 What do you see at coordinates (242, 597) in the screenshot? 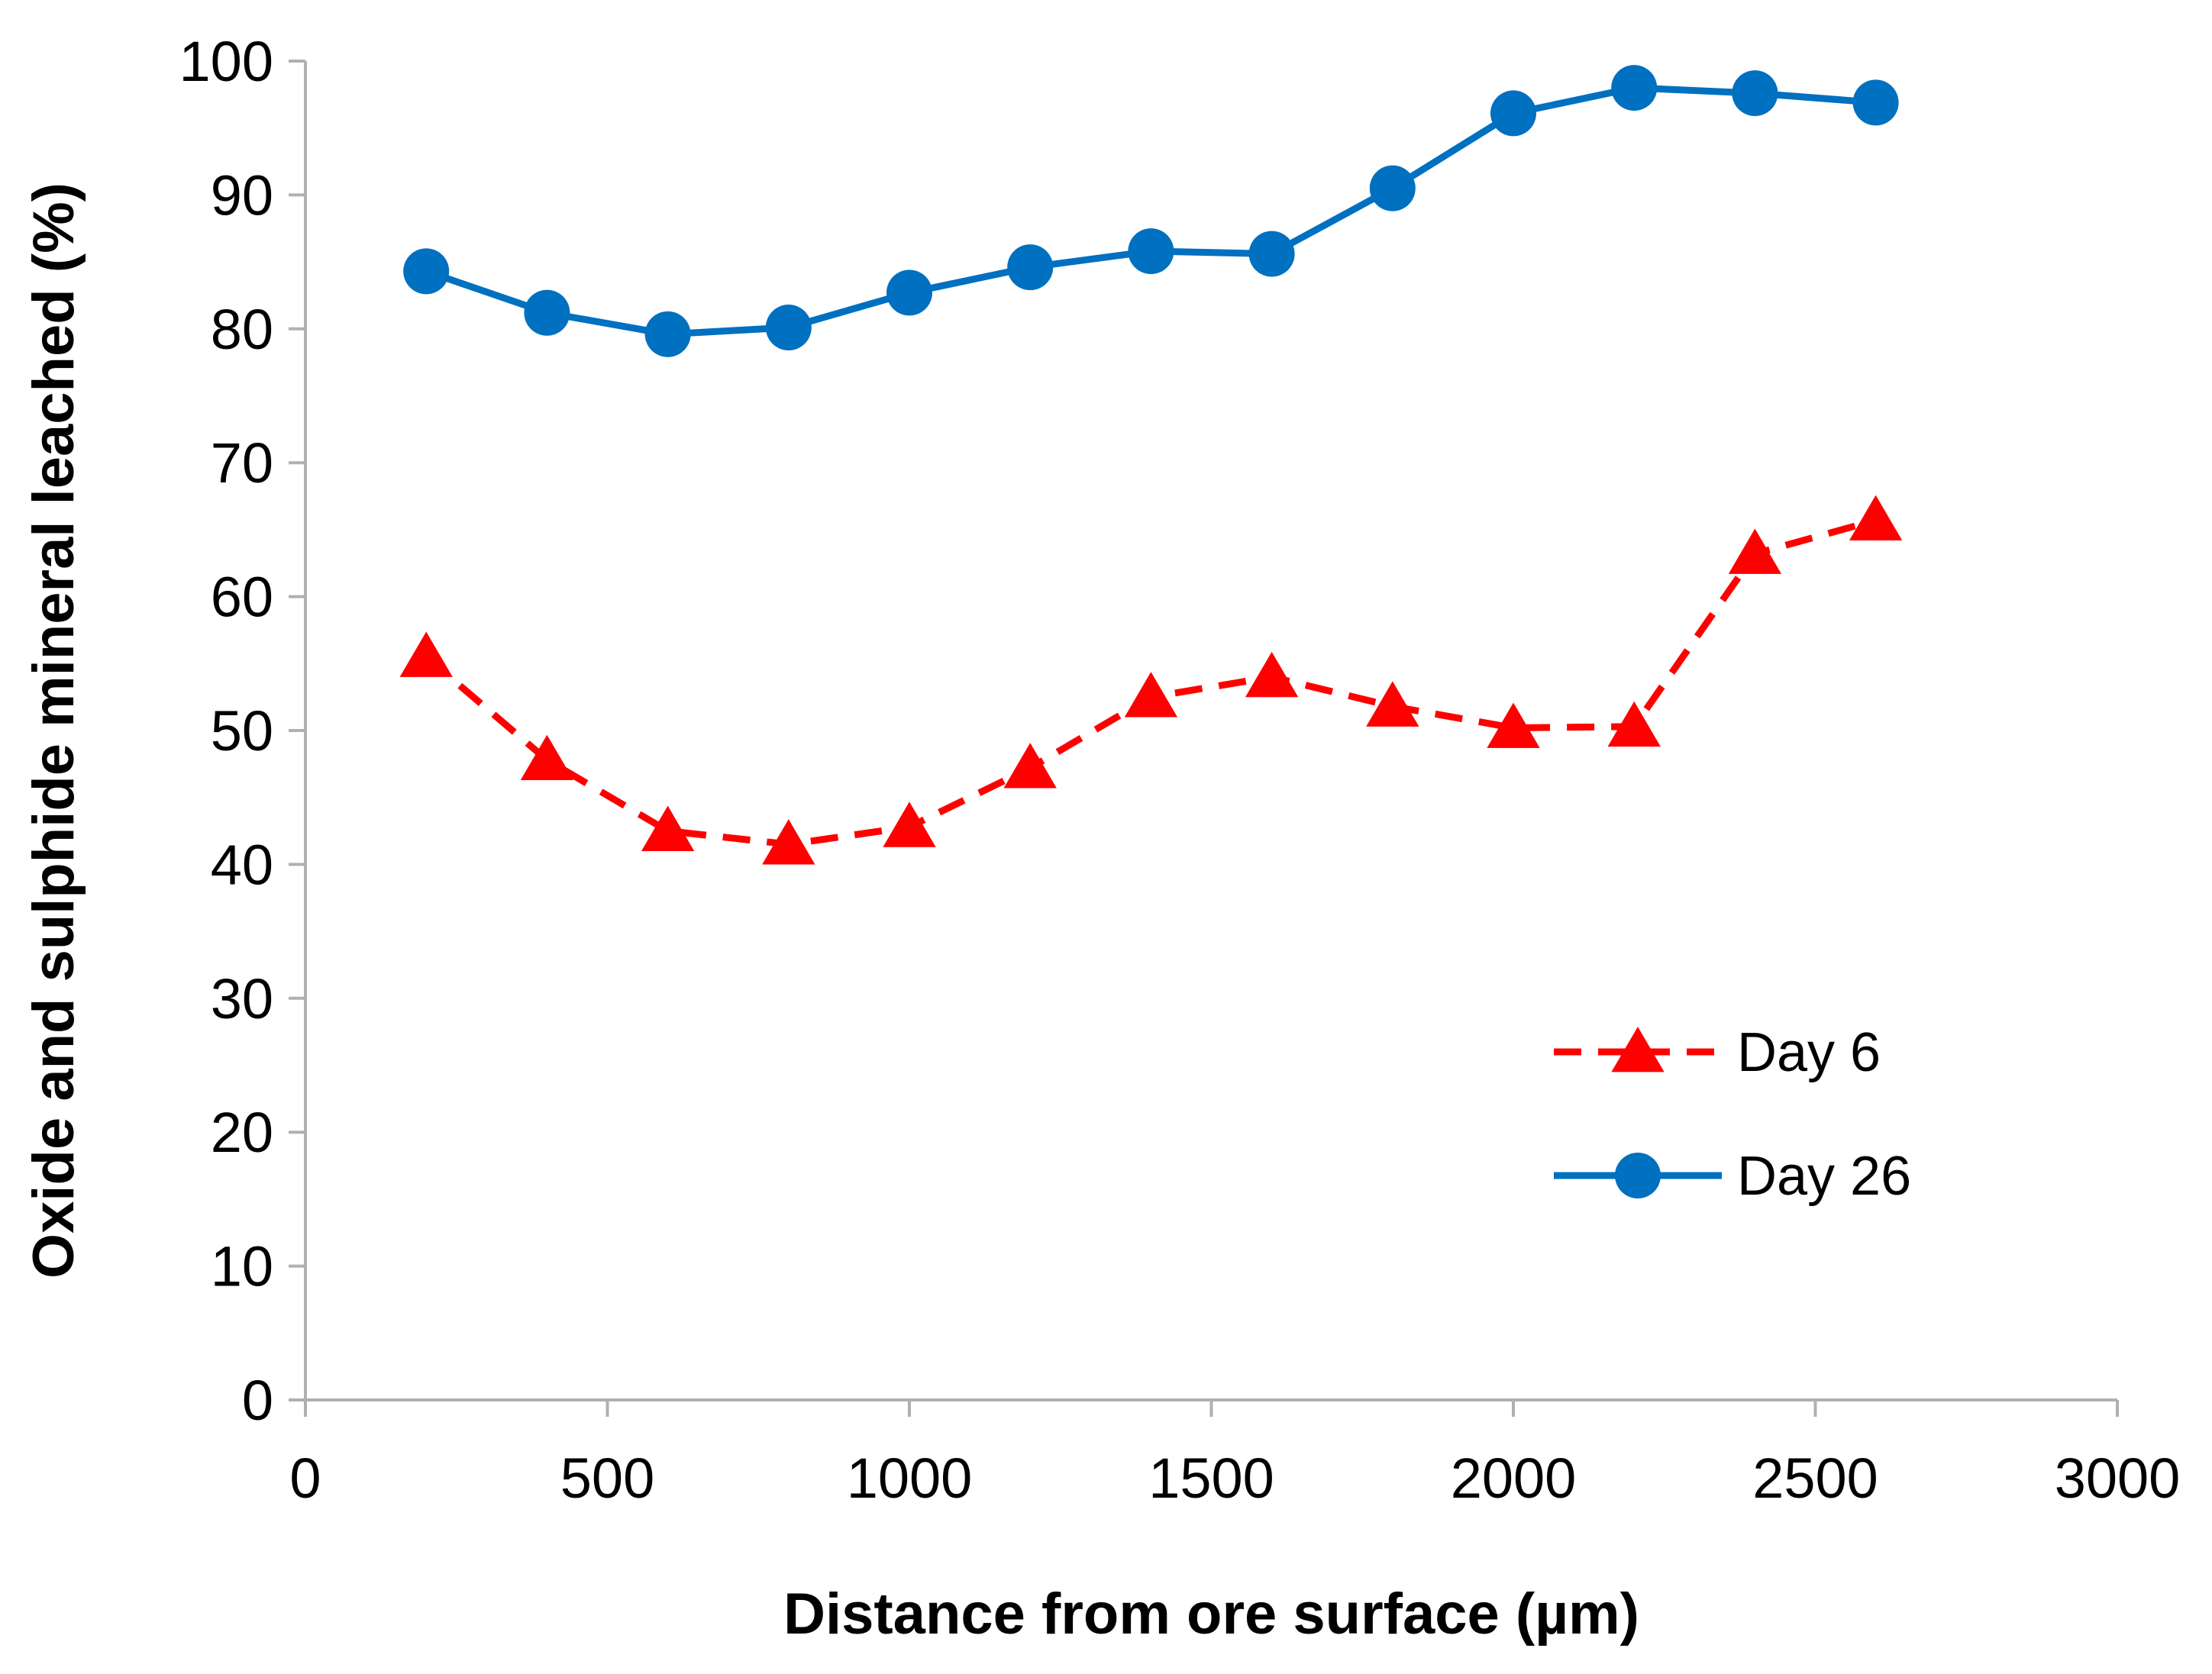
I see `y-tick-label: 60` at bounding box center [242, 597].